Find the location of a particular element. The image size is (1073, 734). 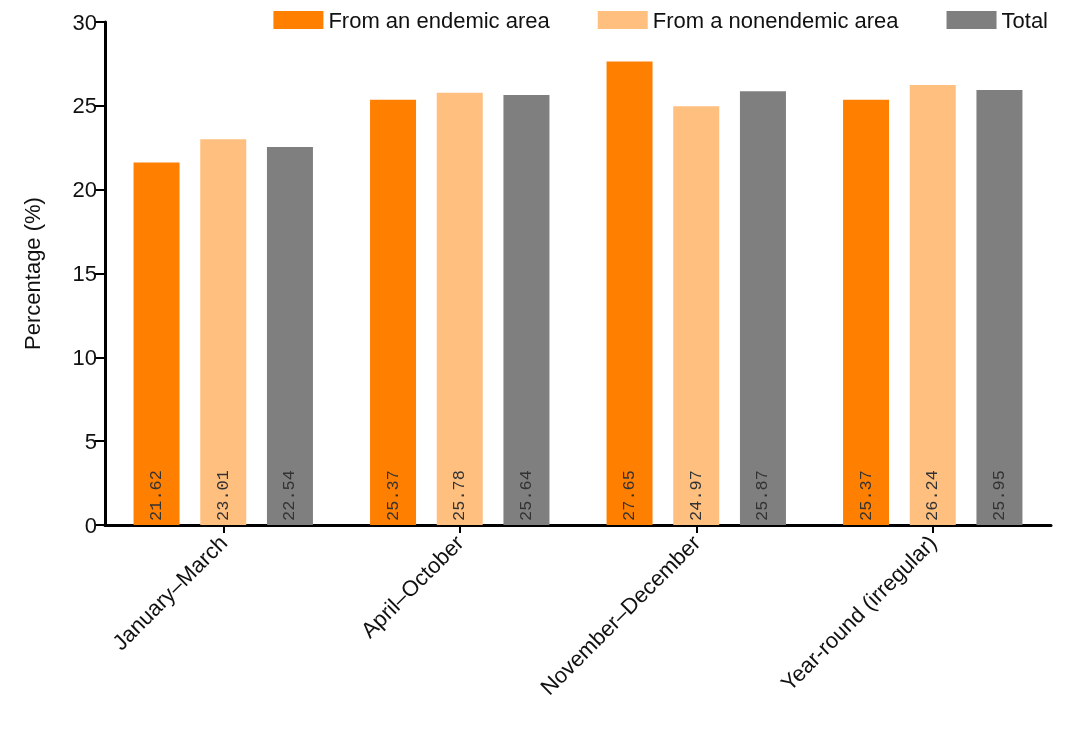

y-tick-label: 15 is located at coordinates (84, 273).